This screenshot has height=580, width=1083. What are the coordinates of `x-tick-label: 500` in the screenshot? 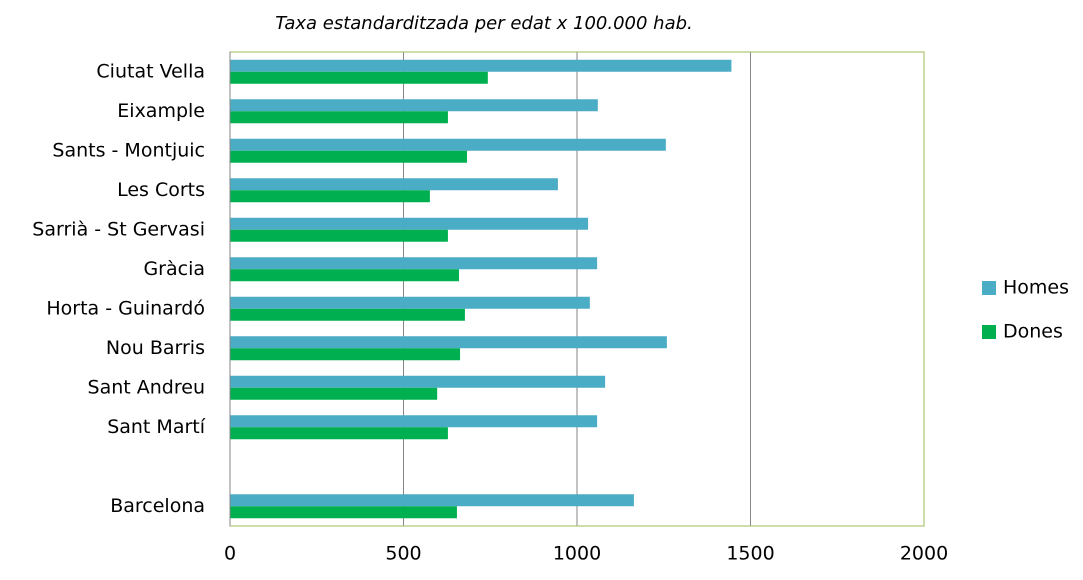 It's located at (403, 554).